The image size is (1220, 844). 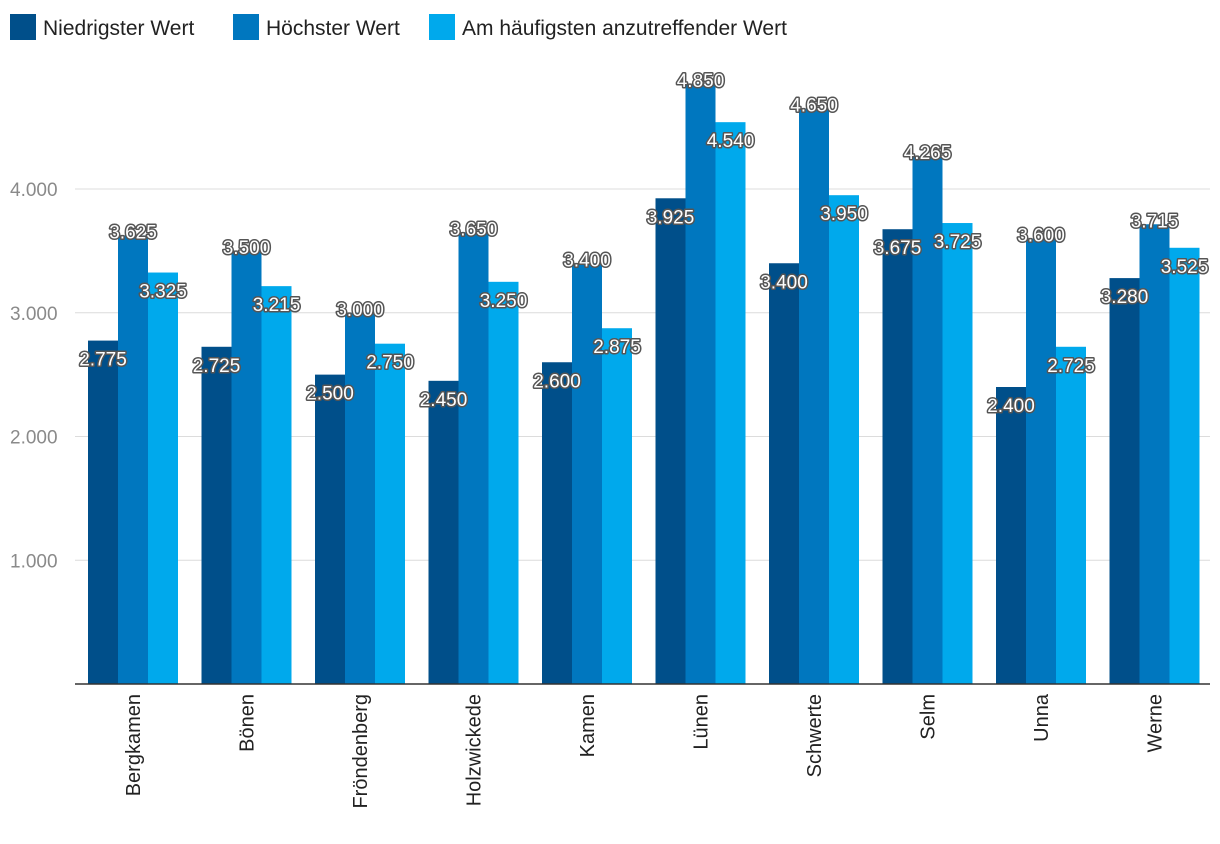 What do you see at coordinates (504, 301) in the screenshot?
I see `value-label: 3.250` at bounding box center [504, 301].